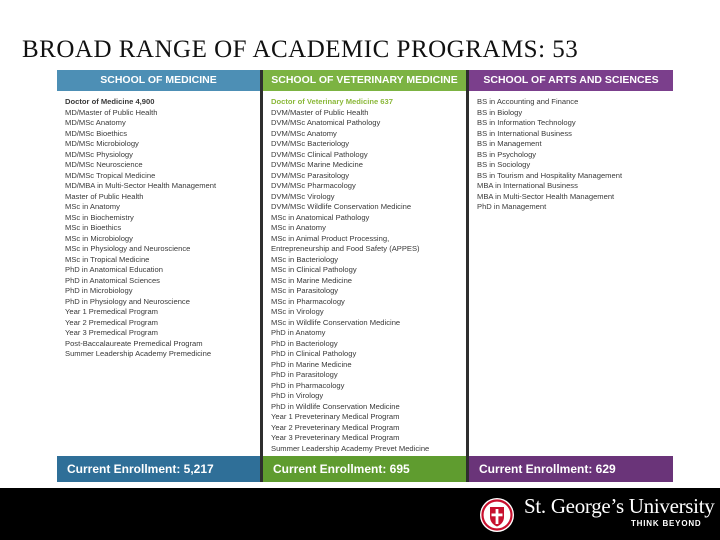 The width and height of the screenshot is (720, 540). What do you see at coordinates (527, 185) in the screenshot?
I see `program-item: MBA in International Business` at bounding box center [527, 185].